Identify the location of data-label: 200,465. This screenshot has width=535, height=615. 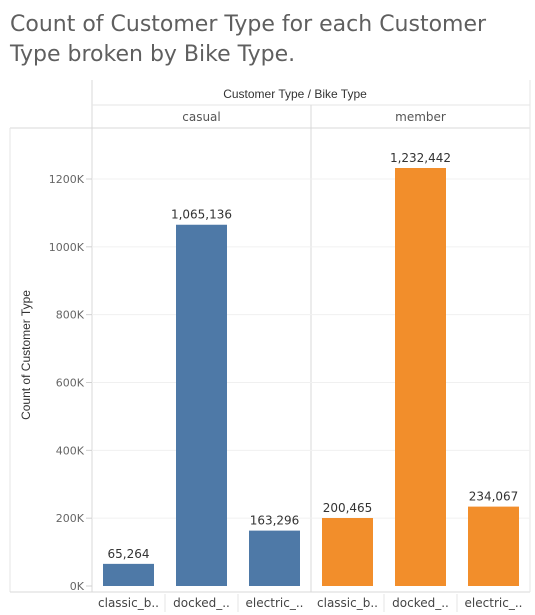
(348, 508).